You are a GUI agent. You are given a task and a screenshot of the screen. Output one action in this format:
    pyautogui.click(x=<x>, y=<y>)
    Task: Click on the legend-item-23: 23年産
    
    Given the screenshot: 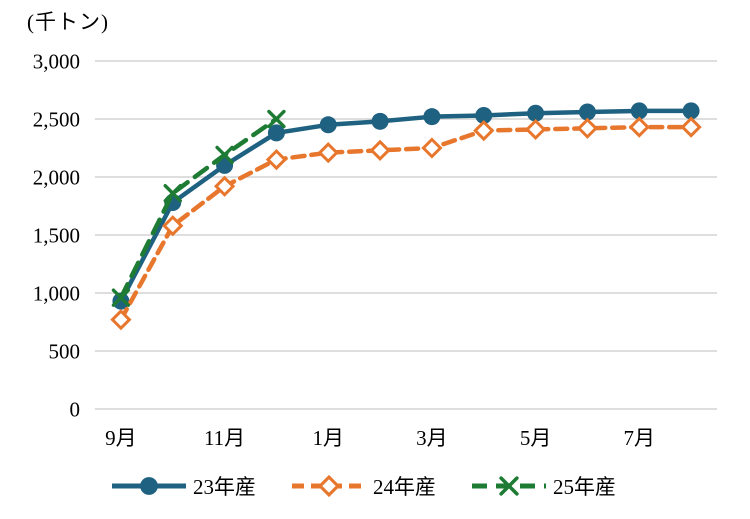 What is the action you would take?
    pyautogui.click(x=183, y=486)
    